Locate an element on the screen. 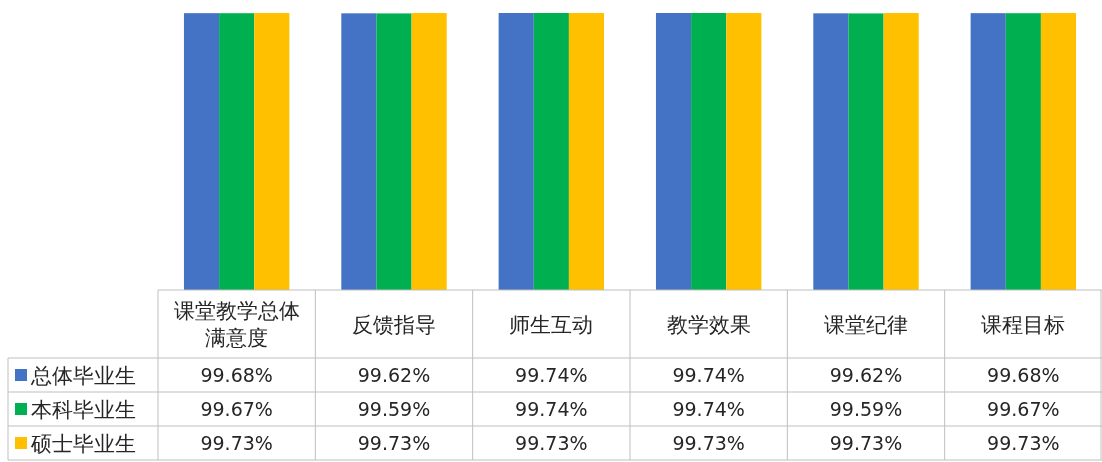 The height and width of the screenshot is (462, 1102). legend-label: 总体毕业生 is located at coordinates (83, 375).